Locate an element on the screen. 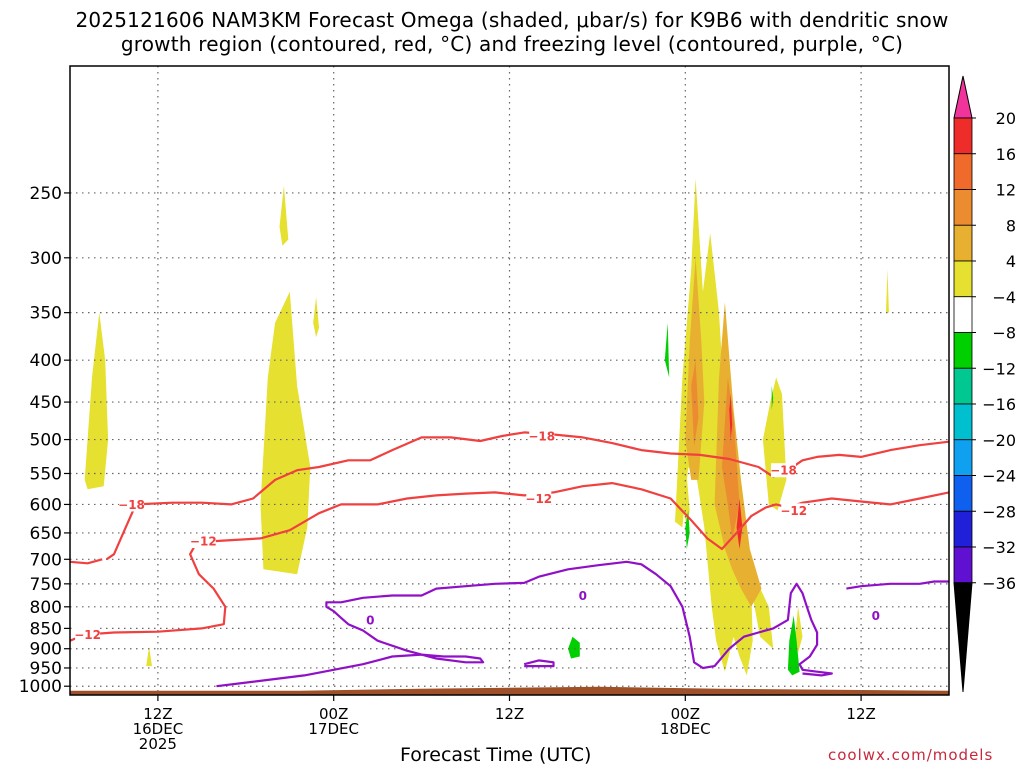 The width and height of the screenshot is (1024, 768). colorbar-label-6: −8 is located at coordinates (1004, 333).